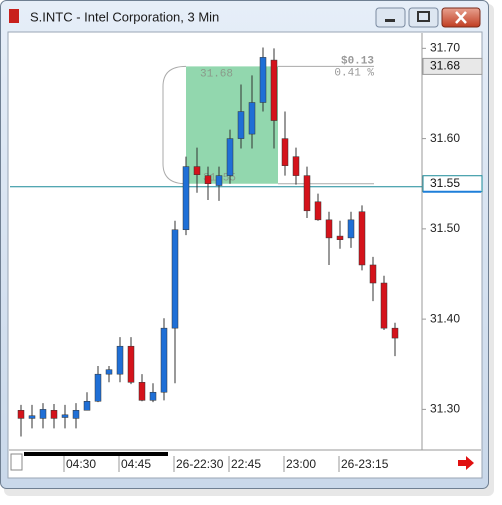  I want to click on scroll-arrow, so click(466, 463).